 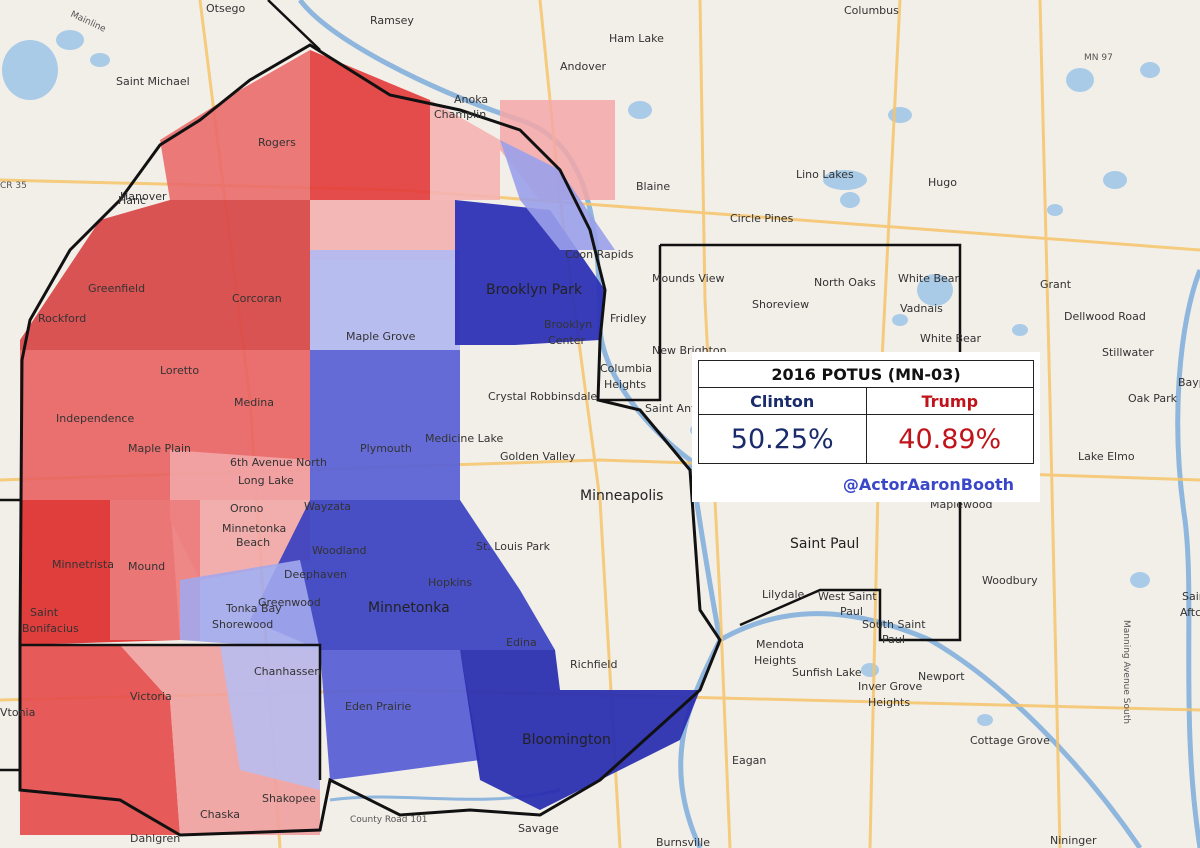 I want to click on precincts-strong-blue-minnetonka, so click(x=402, y=575).